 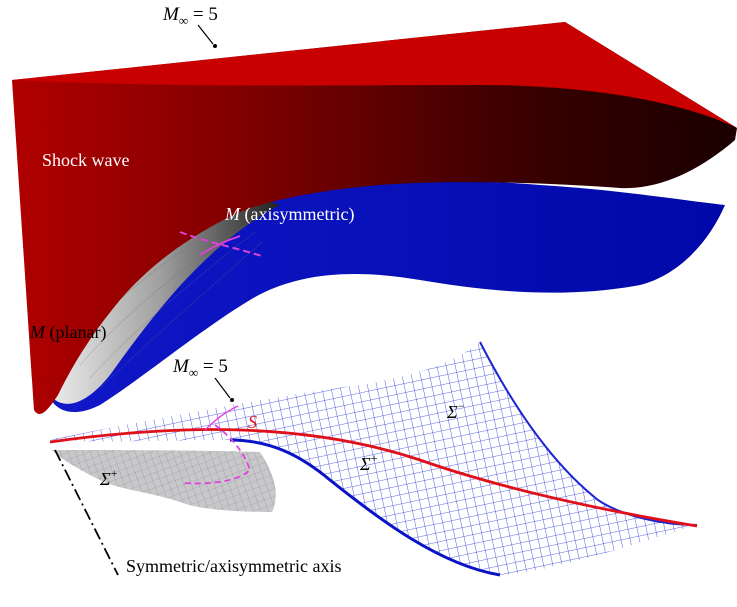 What do you see at coordinates (455, 410) in the screenshot?
I see `sigma-minus-label: Σ−` at bounding box center [455, 410].